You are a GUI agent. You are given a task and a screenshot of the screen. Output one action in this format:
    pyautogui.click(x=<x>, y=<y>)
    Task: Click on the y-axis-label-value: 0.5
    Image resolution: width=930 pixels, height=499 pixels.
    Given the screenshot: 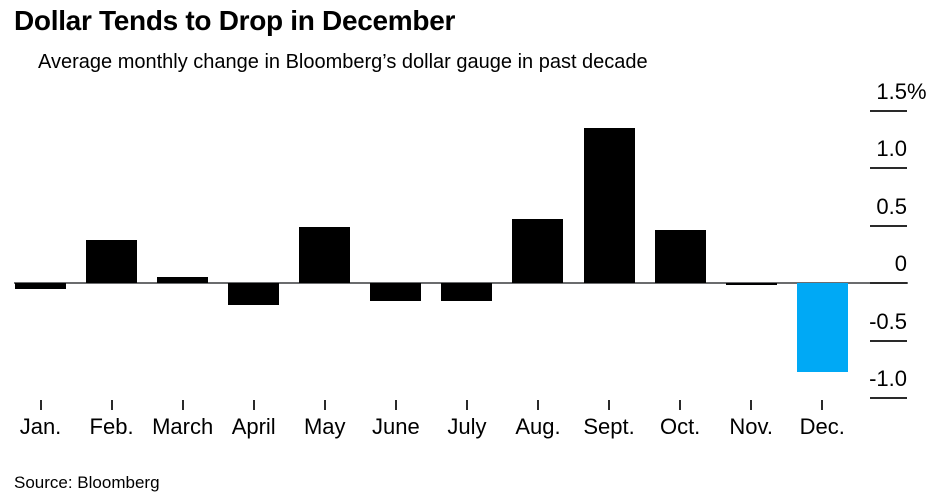 What is the action you would take?
    pyautogui.click(x=891, y=206)
    